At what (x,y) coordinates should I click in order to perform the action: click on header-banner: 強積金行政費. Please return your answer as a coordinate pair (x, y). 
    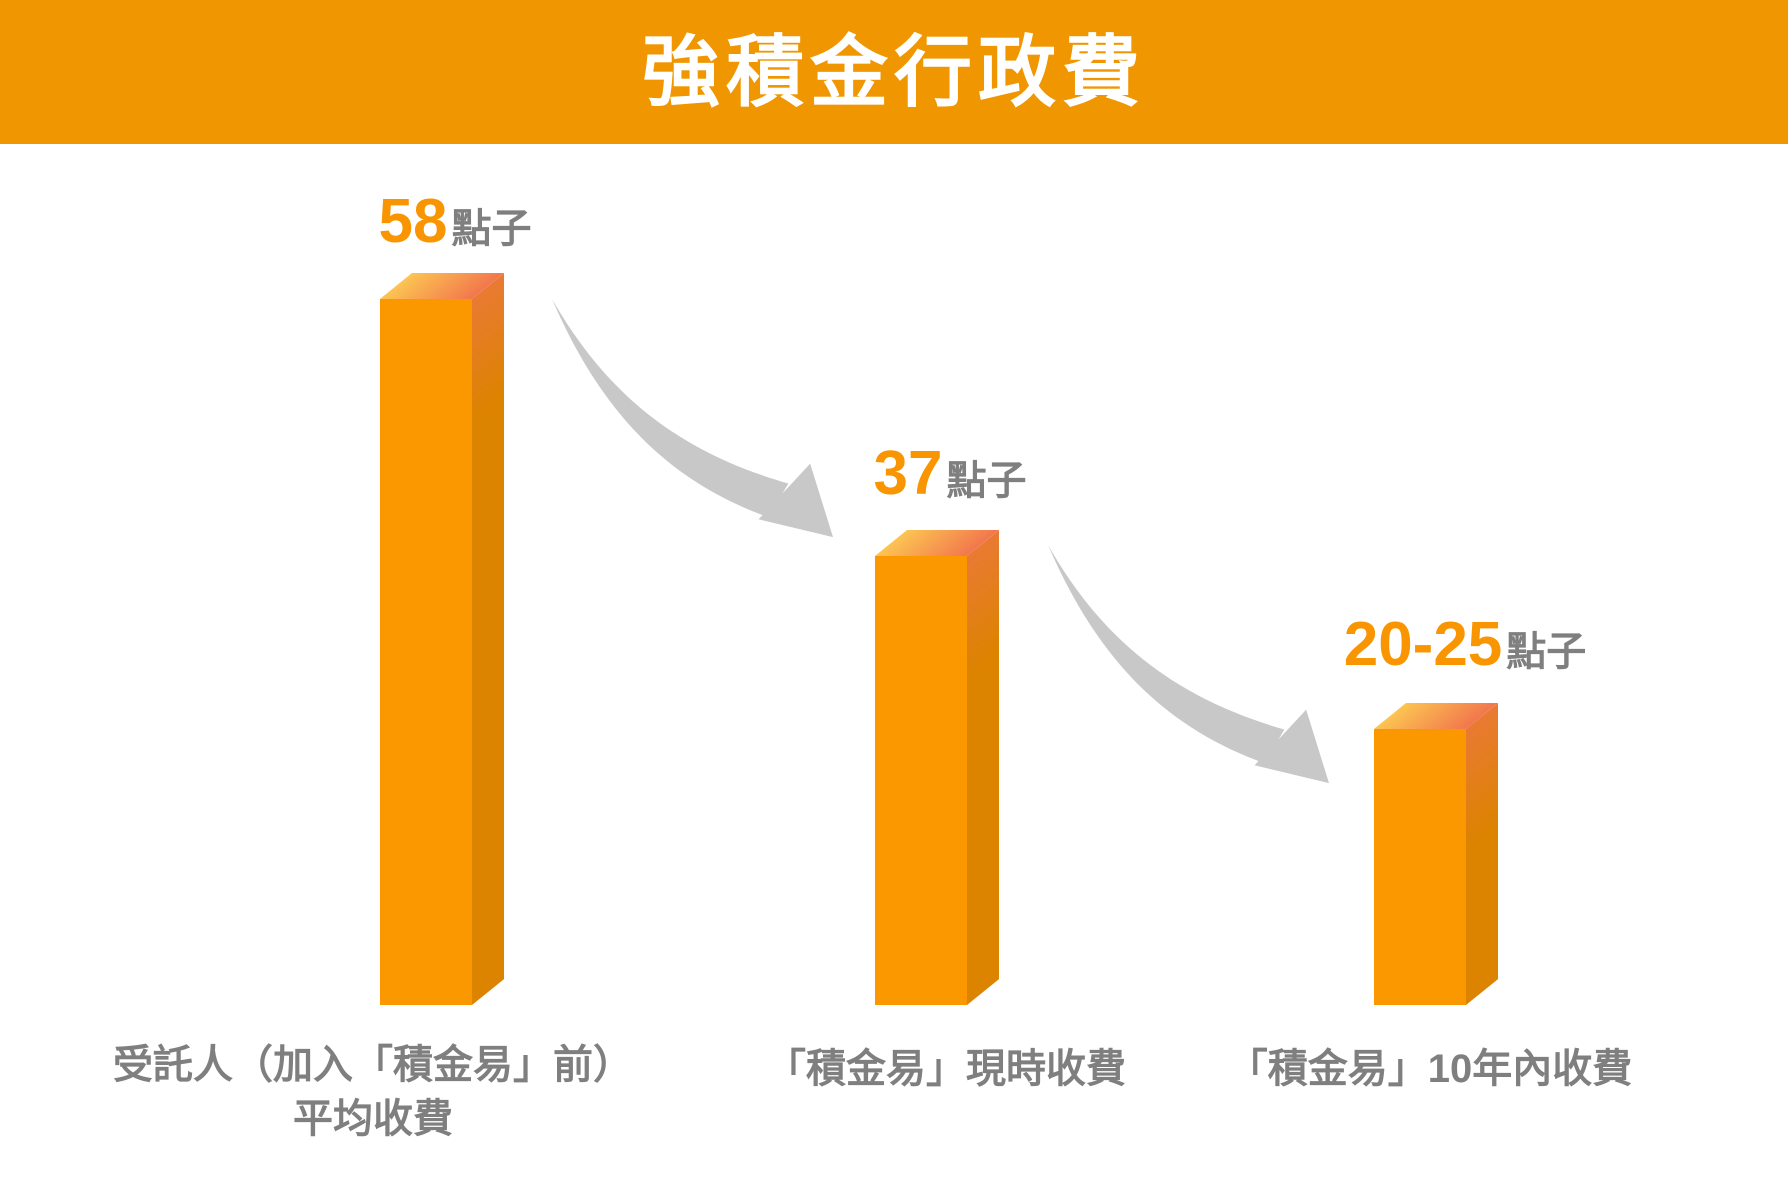
    Looking at the image, I should click on (894, 72).